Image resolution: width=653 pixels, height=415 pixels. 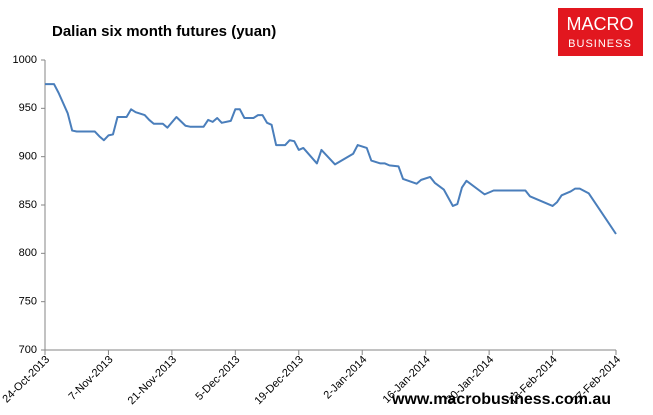 What do you see at coordinates (28, 108) in the screenshot?
I see `y-tick-label: 950` at bounding box center [28, 108].